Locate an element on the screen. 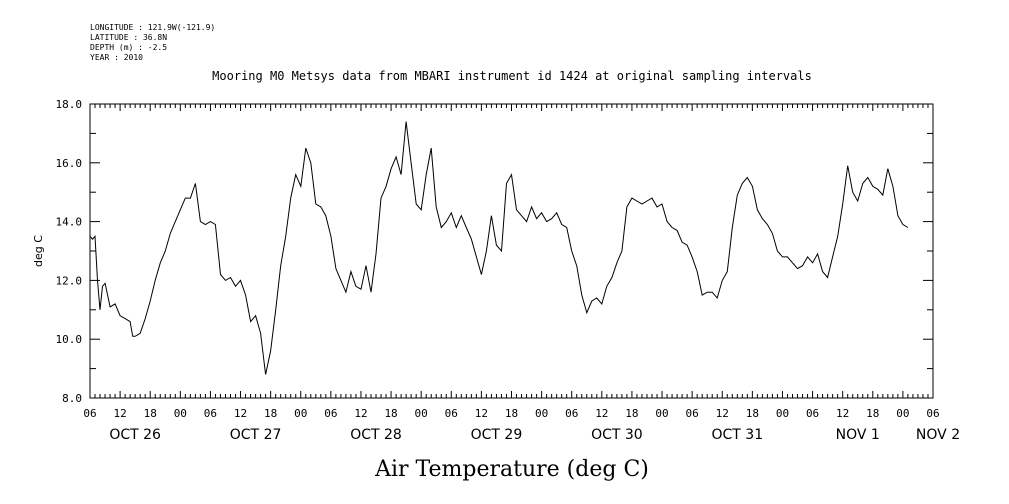 The height and width of the screenshot is (504, 1009). latitude-label: LATITUDE : 36.8N is located at coordinates (128, 37).